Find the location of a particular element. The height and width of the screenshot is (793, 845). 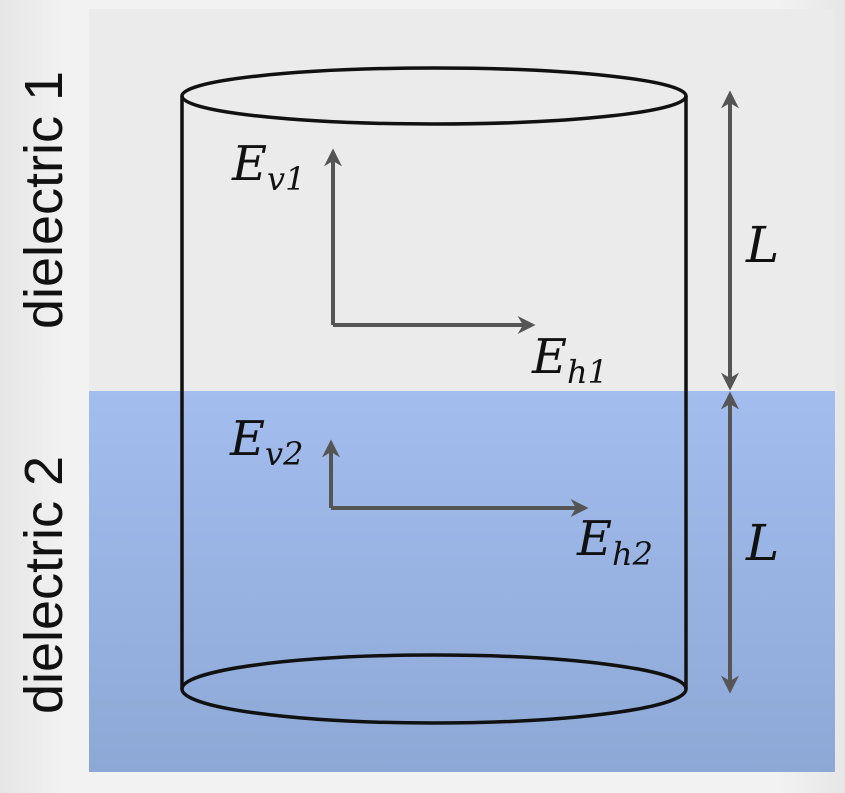

length-top-label: L is located at coordinates (762, 245).